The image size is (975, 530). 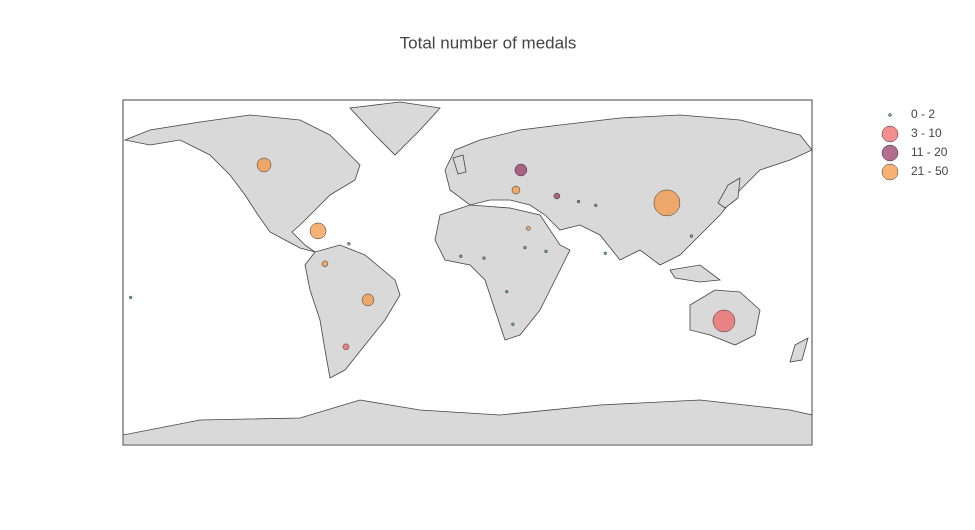 What do you see at coordinates (488, 42) in the screenshot?
I see `chart-title: Total number of medals` at bounding box center [488, 42].